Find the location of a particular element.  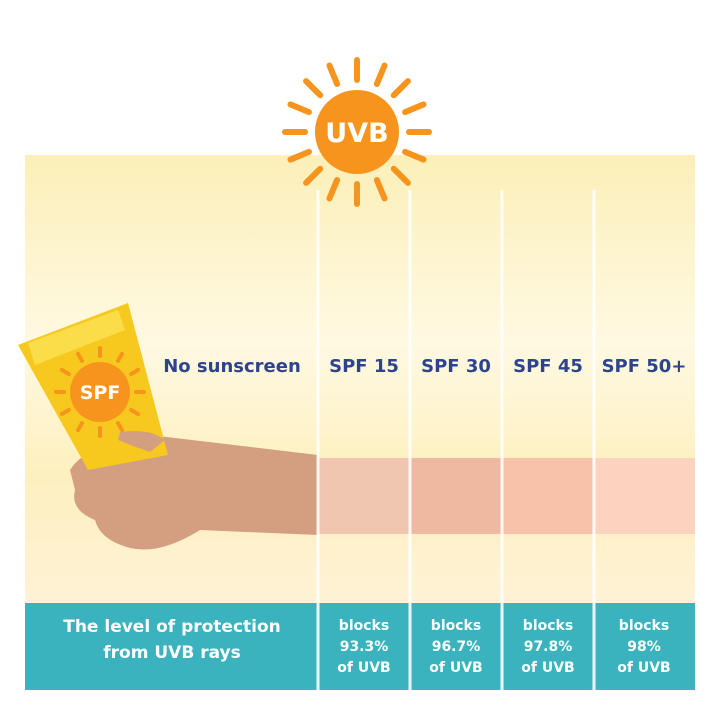

column-label: No sunscreen is located at coordinates (232, 366).